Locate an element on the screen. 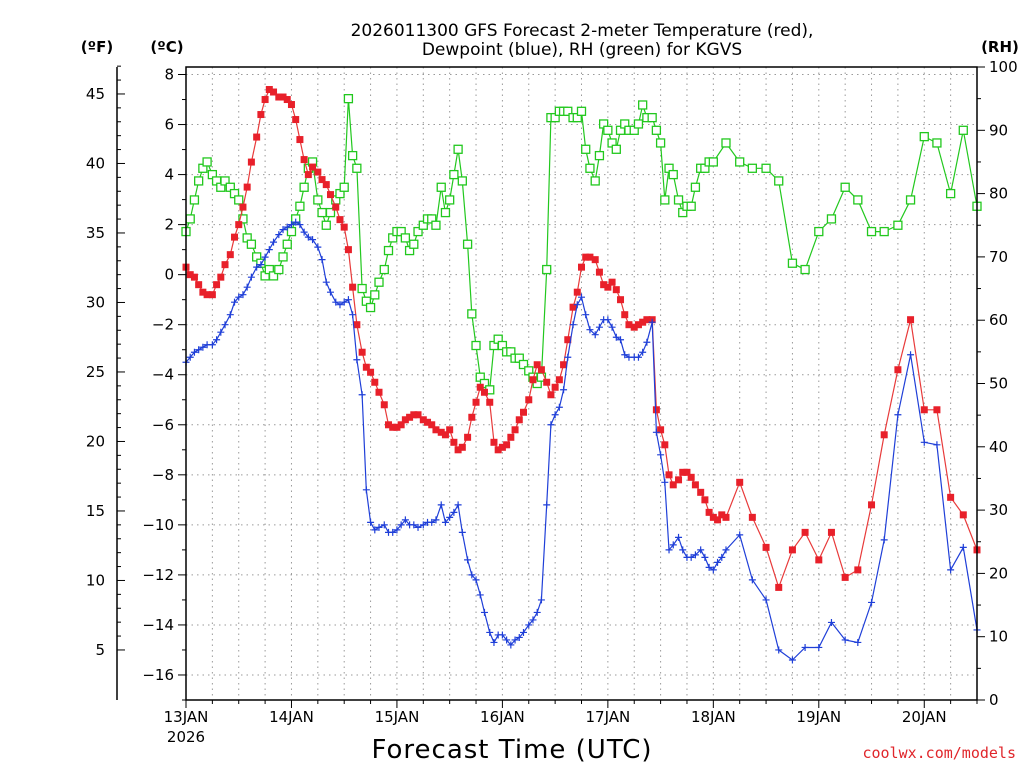  fahrenheit-tick-label: 30 is located at coordinates (95, 302).